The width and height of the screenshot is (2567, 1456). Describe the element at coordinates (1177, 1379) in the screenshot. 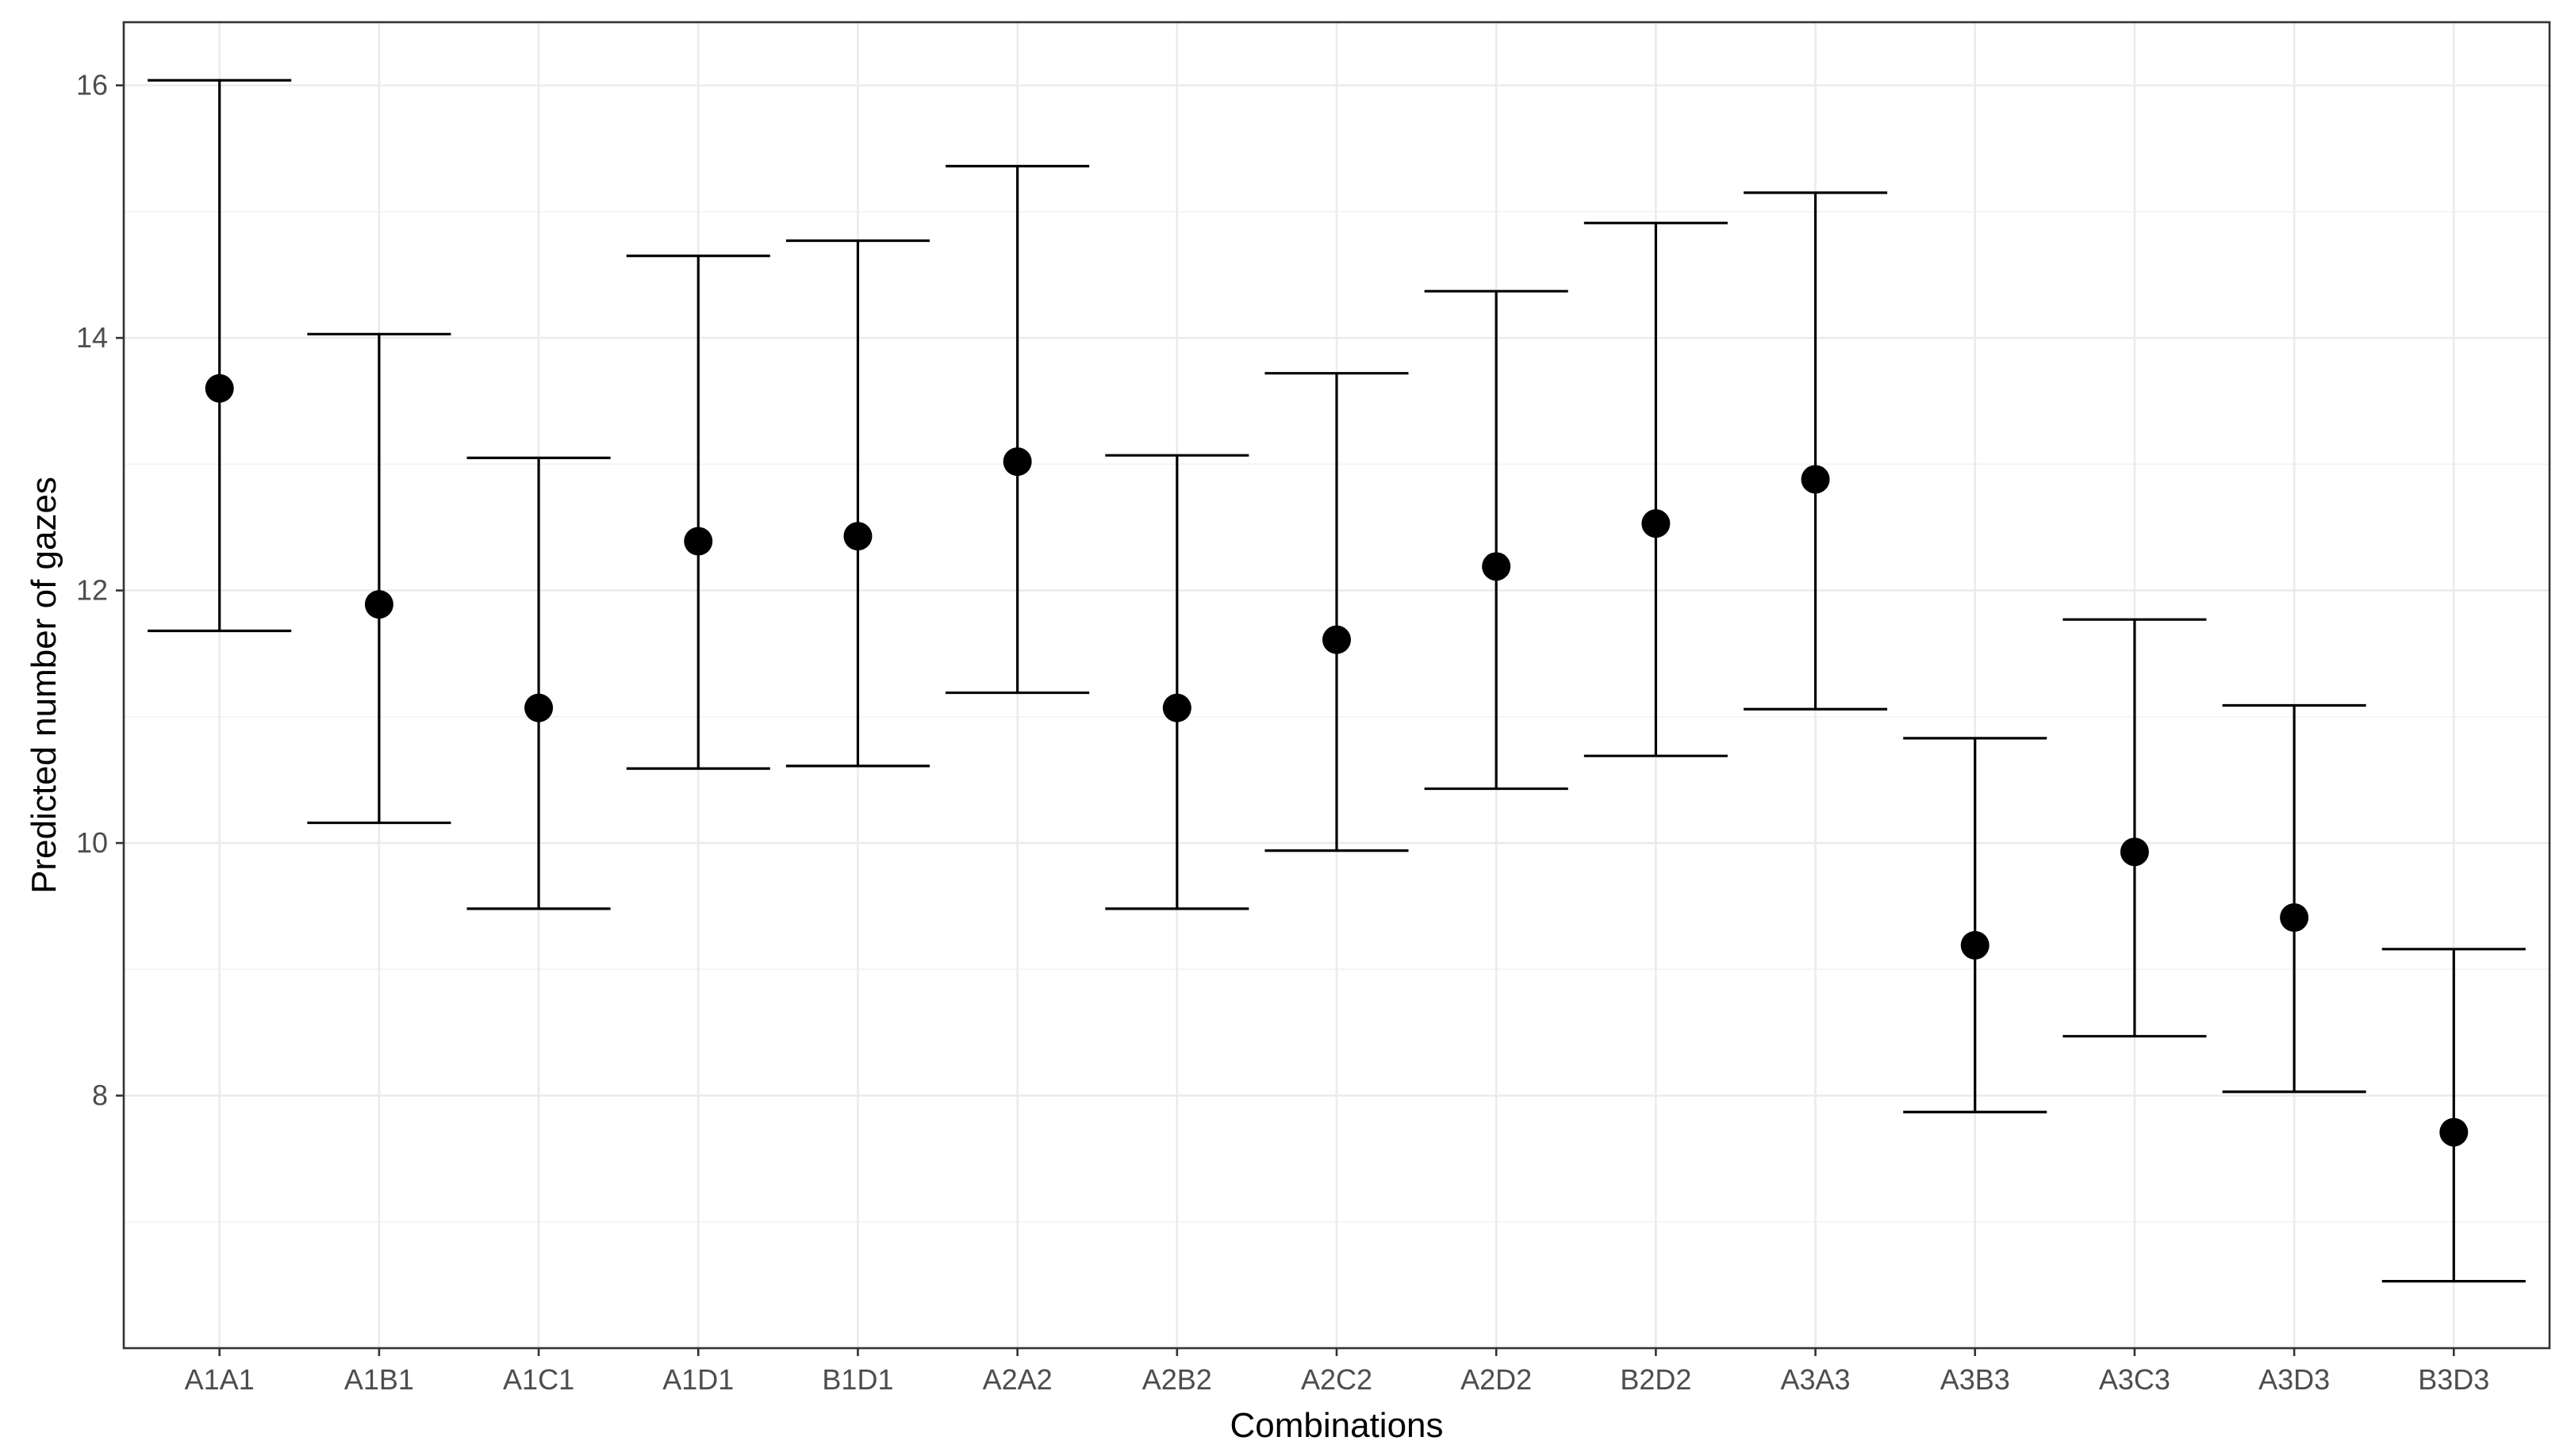

I see `x-tick-label-a2b2: A2B2` at that location.